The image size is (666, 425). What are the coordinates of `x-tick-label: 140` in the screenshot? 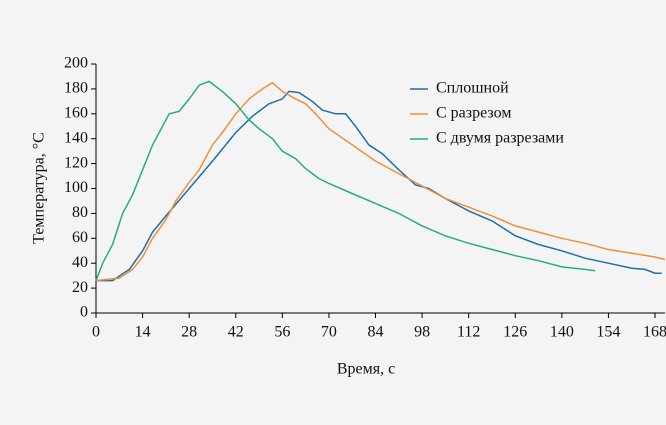 It's located at (562, 332).